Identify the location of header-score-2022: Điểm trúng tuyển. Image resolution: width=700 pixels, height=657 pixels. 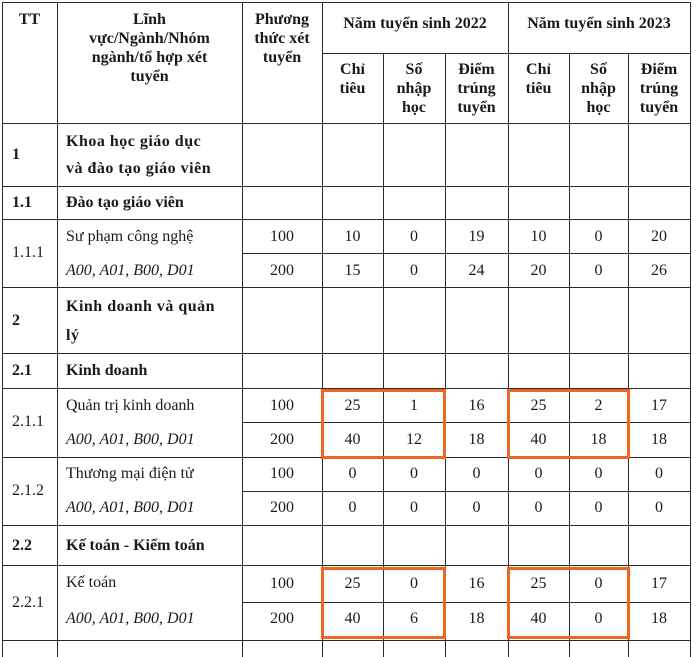
(476, 88).